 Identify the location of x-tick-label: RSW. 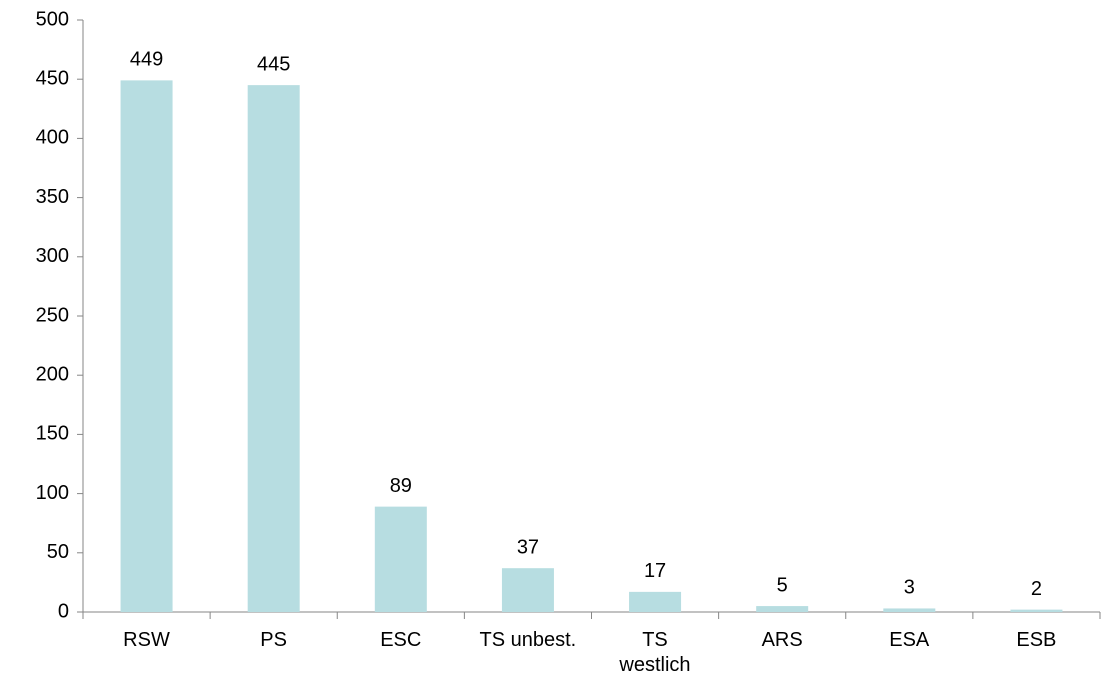
(146, 640).